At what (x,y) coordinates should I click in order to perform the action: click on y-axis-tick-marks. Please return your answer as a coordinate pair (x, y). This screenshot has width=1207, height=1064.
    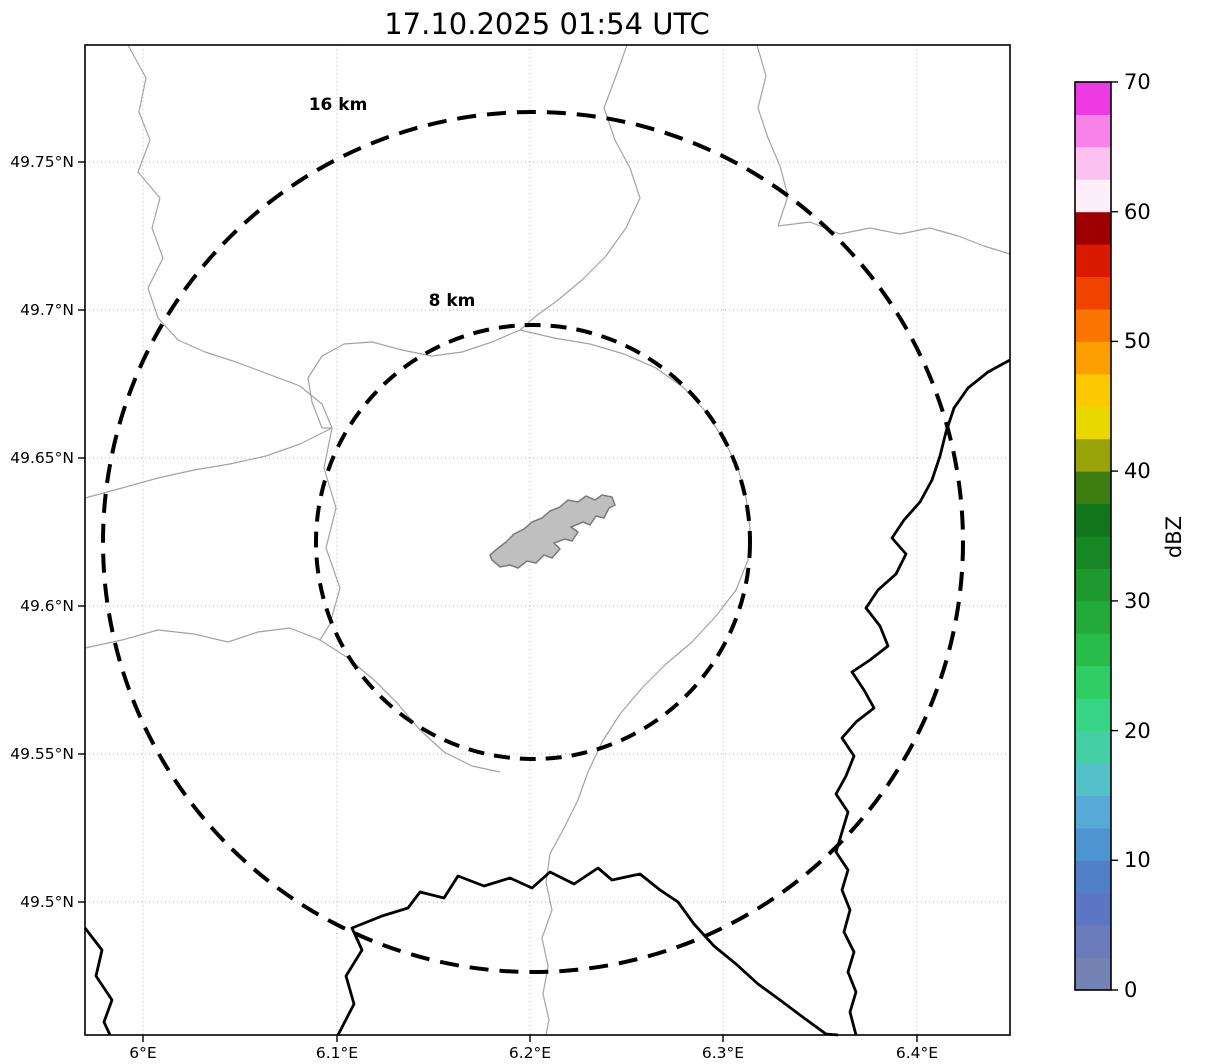
    Looking at the image, I should click on (81, 532).